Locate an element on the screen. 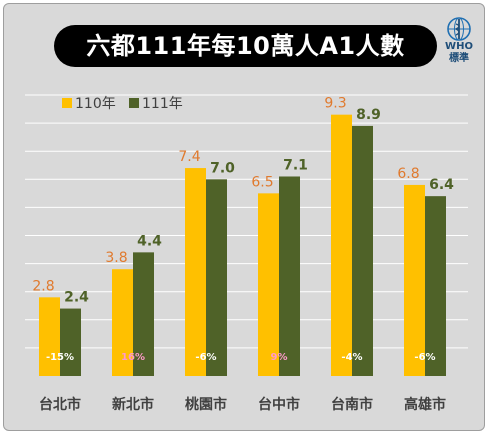  who-logo-subtext: 標準 is located at coordinates (459, 58).